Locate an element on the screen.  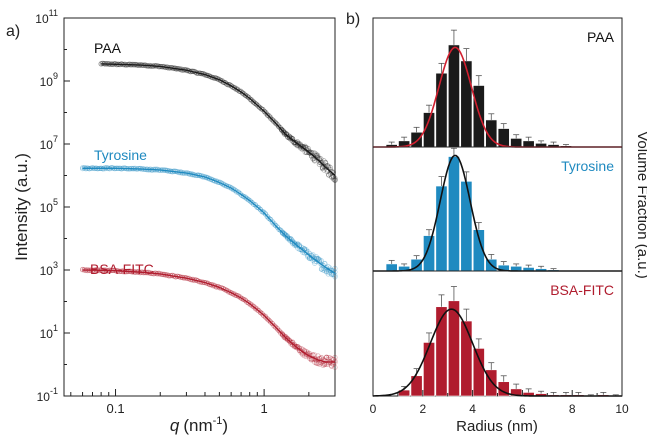
size-x-tick-label: 10 is located at coordinates (622, 409).